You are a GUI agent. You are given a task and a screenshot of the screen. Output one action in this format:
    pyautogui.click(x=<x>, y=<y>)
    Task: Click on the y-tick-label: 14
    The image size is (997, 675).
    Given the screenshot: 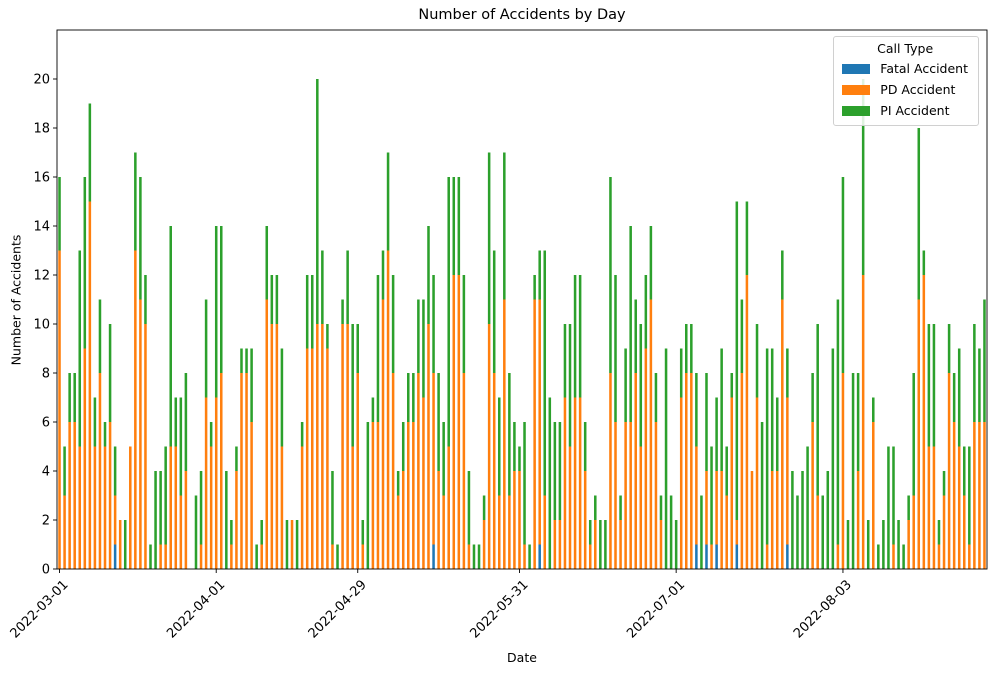 What is the action you would take?
    pyautogui.click(x=41, y=227)
    